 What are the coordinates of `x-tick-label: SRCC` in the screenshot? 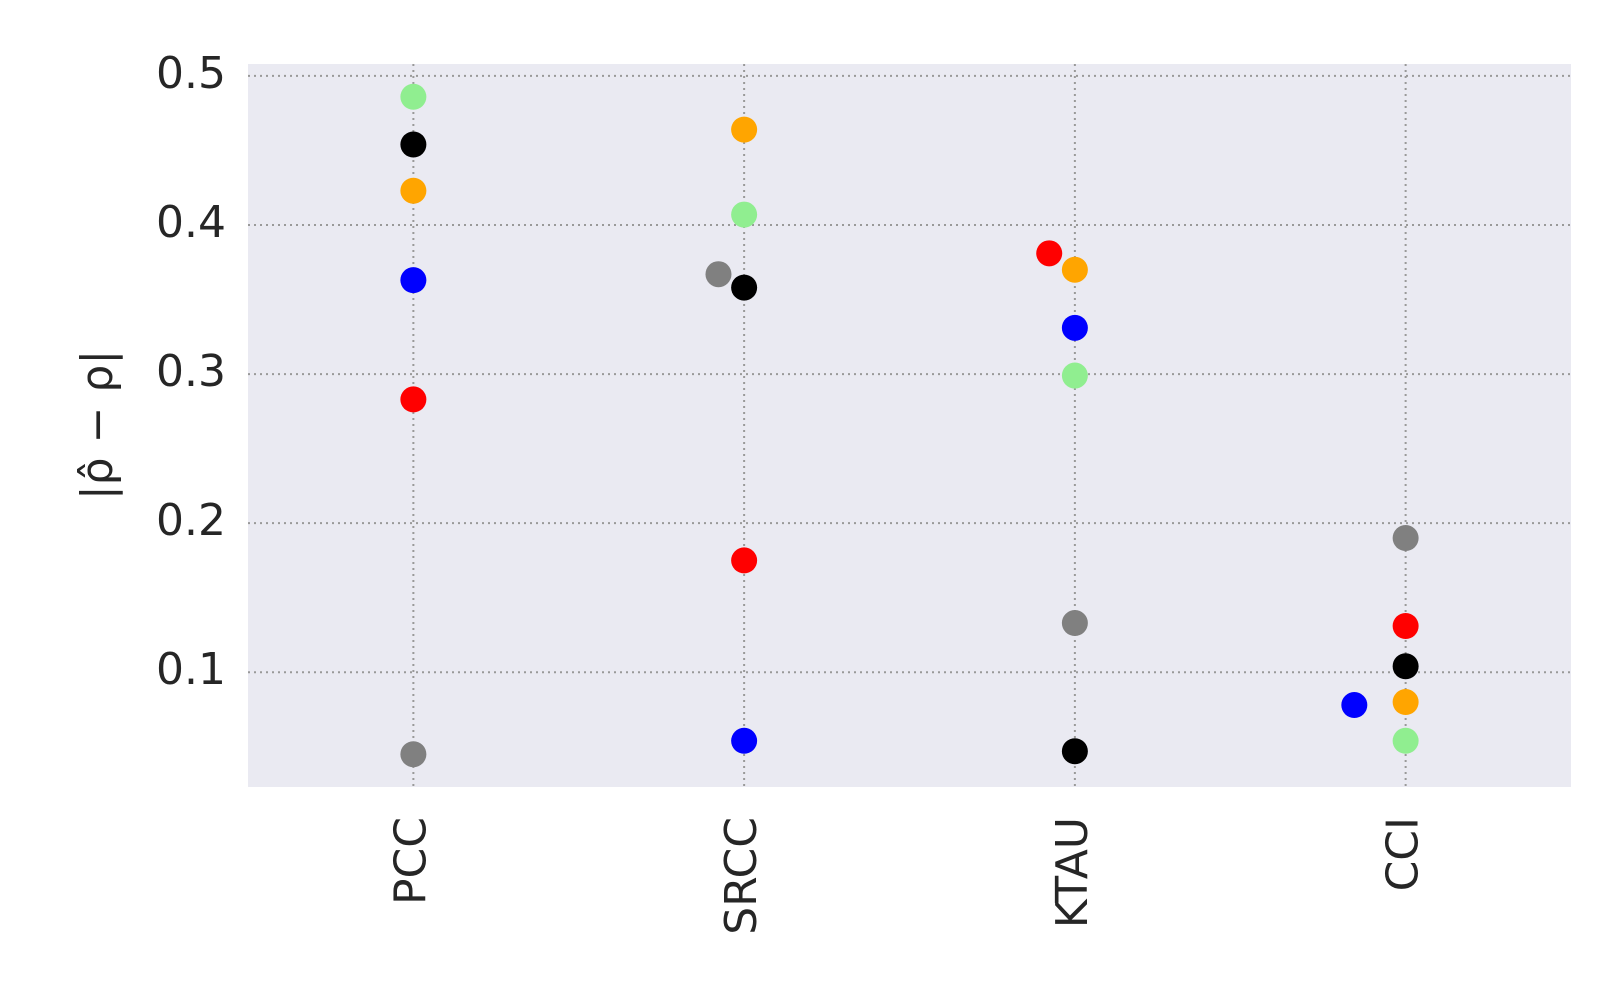 It's located at (741, 876).